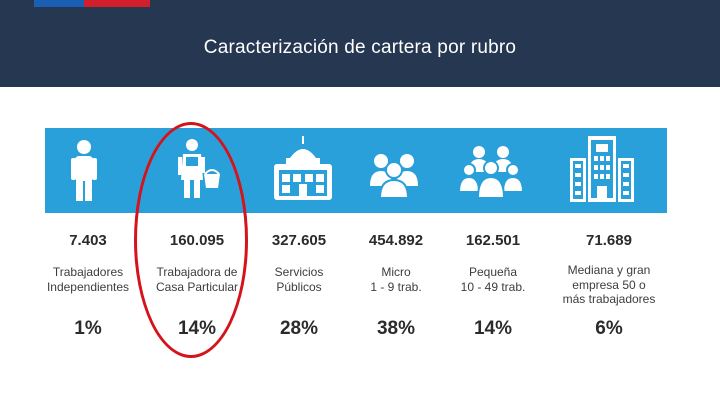 The height and width of the screenshot is (405, 720). Describe the element at coordinates (88, 279) in the screenshot. I see `label-independientes: Trabajadores Independientes` at that location.